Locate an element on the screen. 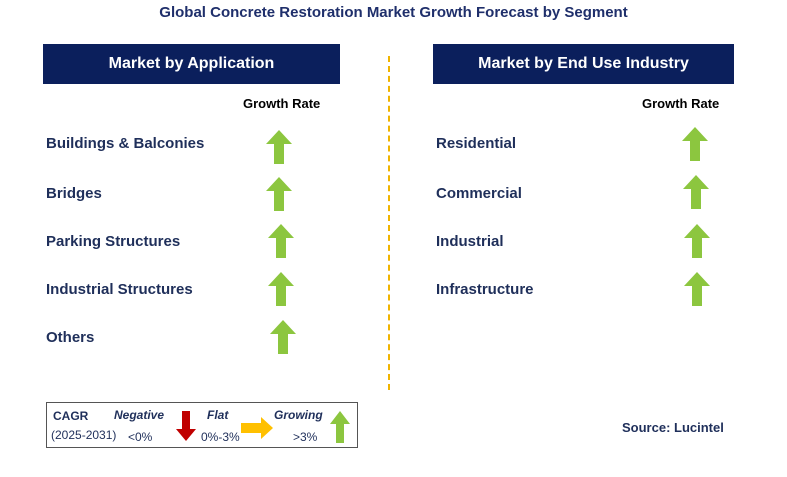  application-row-label: Industrial Structures is located at coordinates (119, 289).